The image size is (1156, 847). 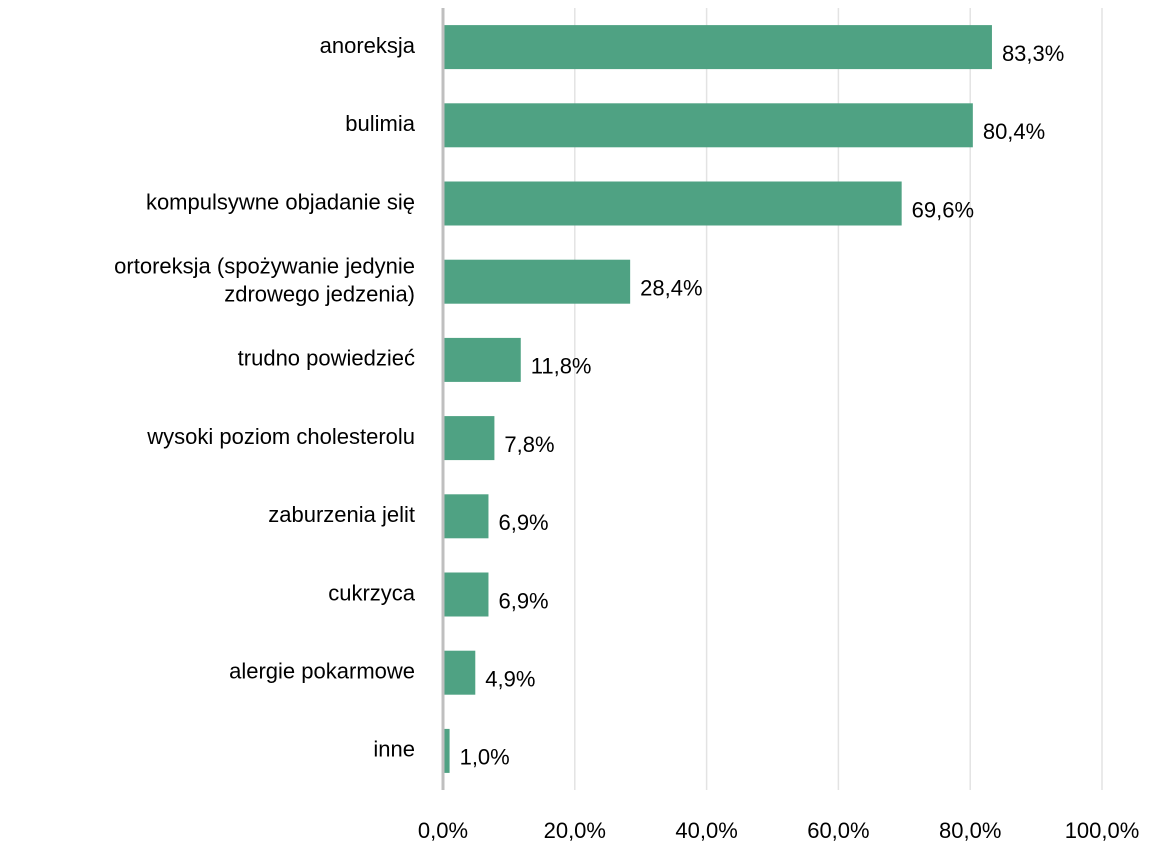 What do you see at coordinates (280, 436) in the screenshot?
I see `y-tick-label: wysoki poziom cholesterolu` at bounding box center [280, 436].